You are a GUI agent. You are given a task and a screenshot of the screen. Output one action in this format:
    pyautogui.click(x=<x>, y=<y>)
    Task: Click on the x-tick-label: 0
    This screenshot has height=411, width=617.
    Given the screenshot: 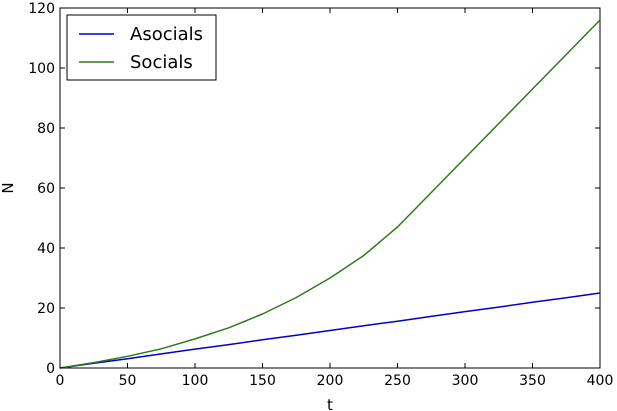 What is the action you would take?
    pyautogui.click(x=60, y=381)
    